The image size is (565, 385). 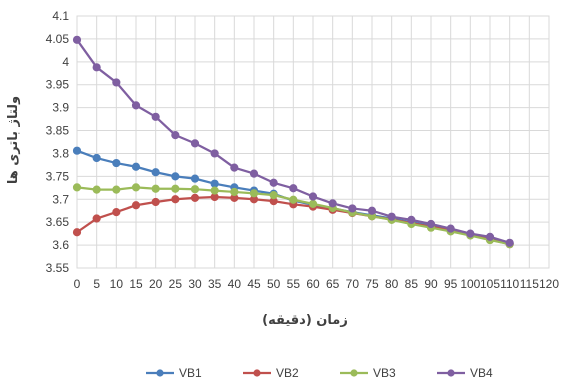 I want to click on legend-item-vb3: VB3, so click(x=368, y=373).